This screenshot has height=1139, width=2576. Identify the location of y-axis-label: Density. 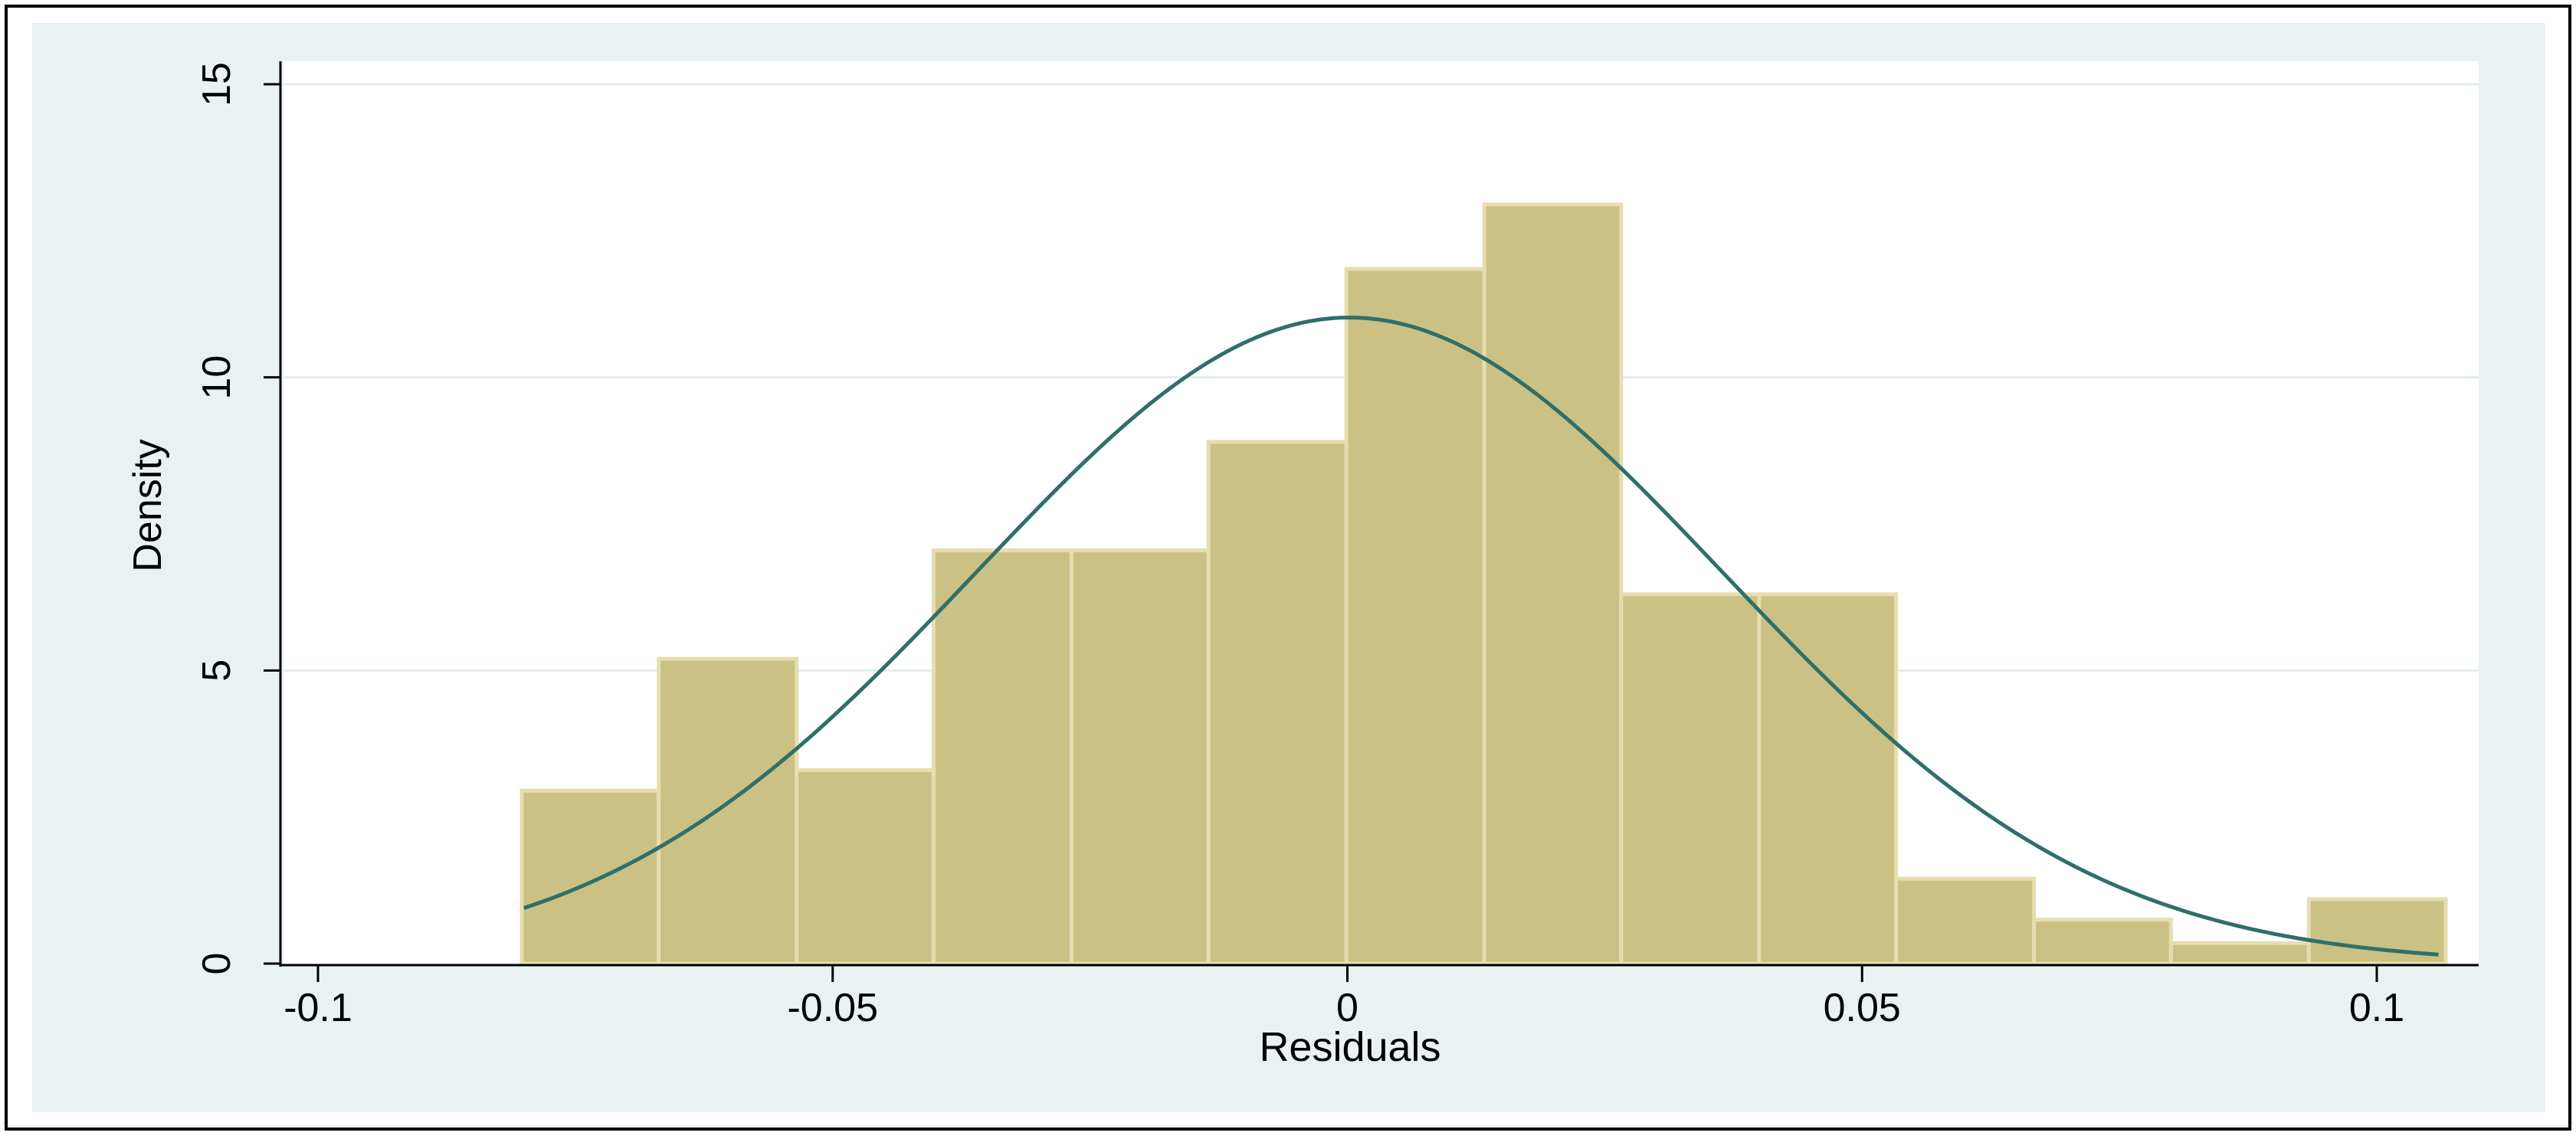
(148, 505).